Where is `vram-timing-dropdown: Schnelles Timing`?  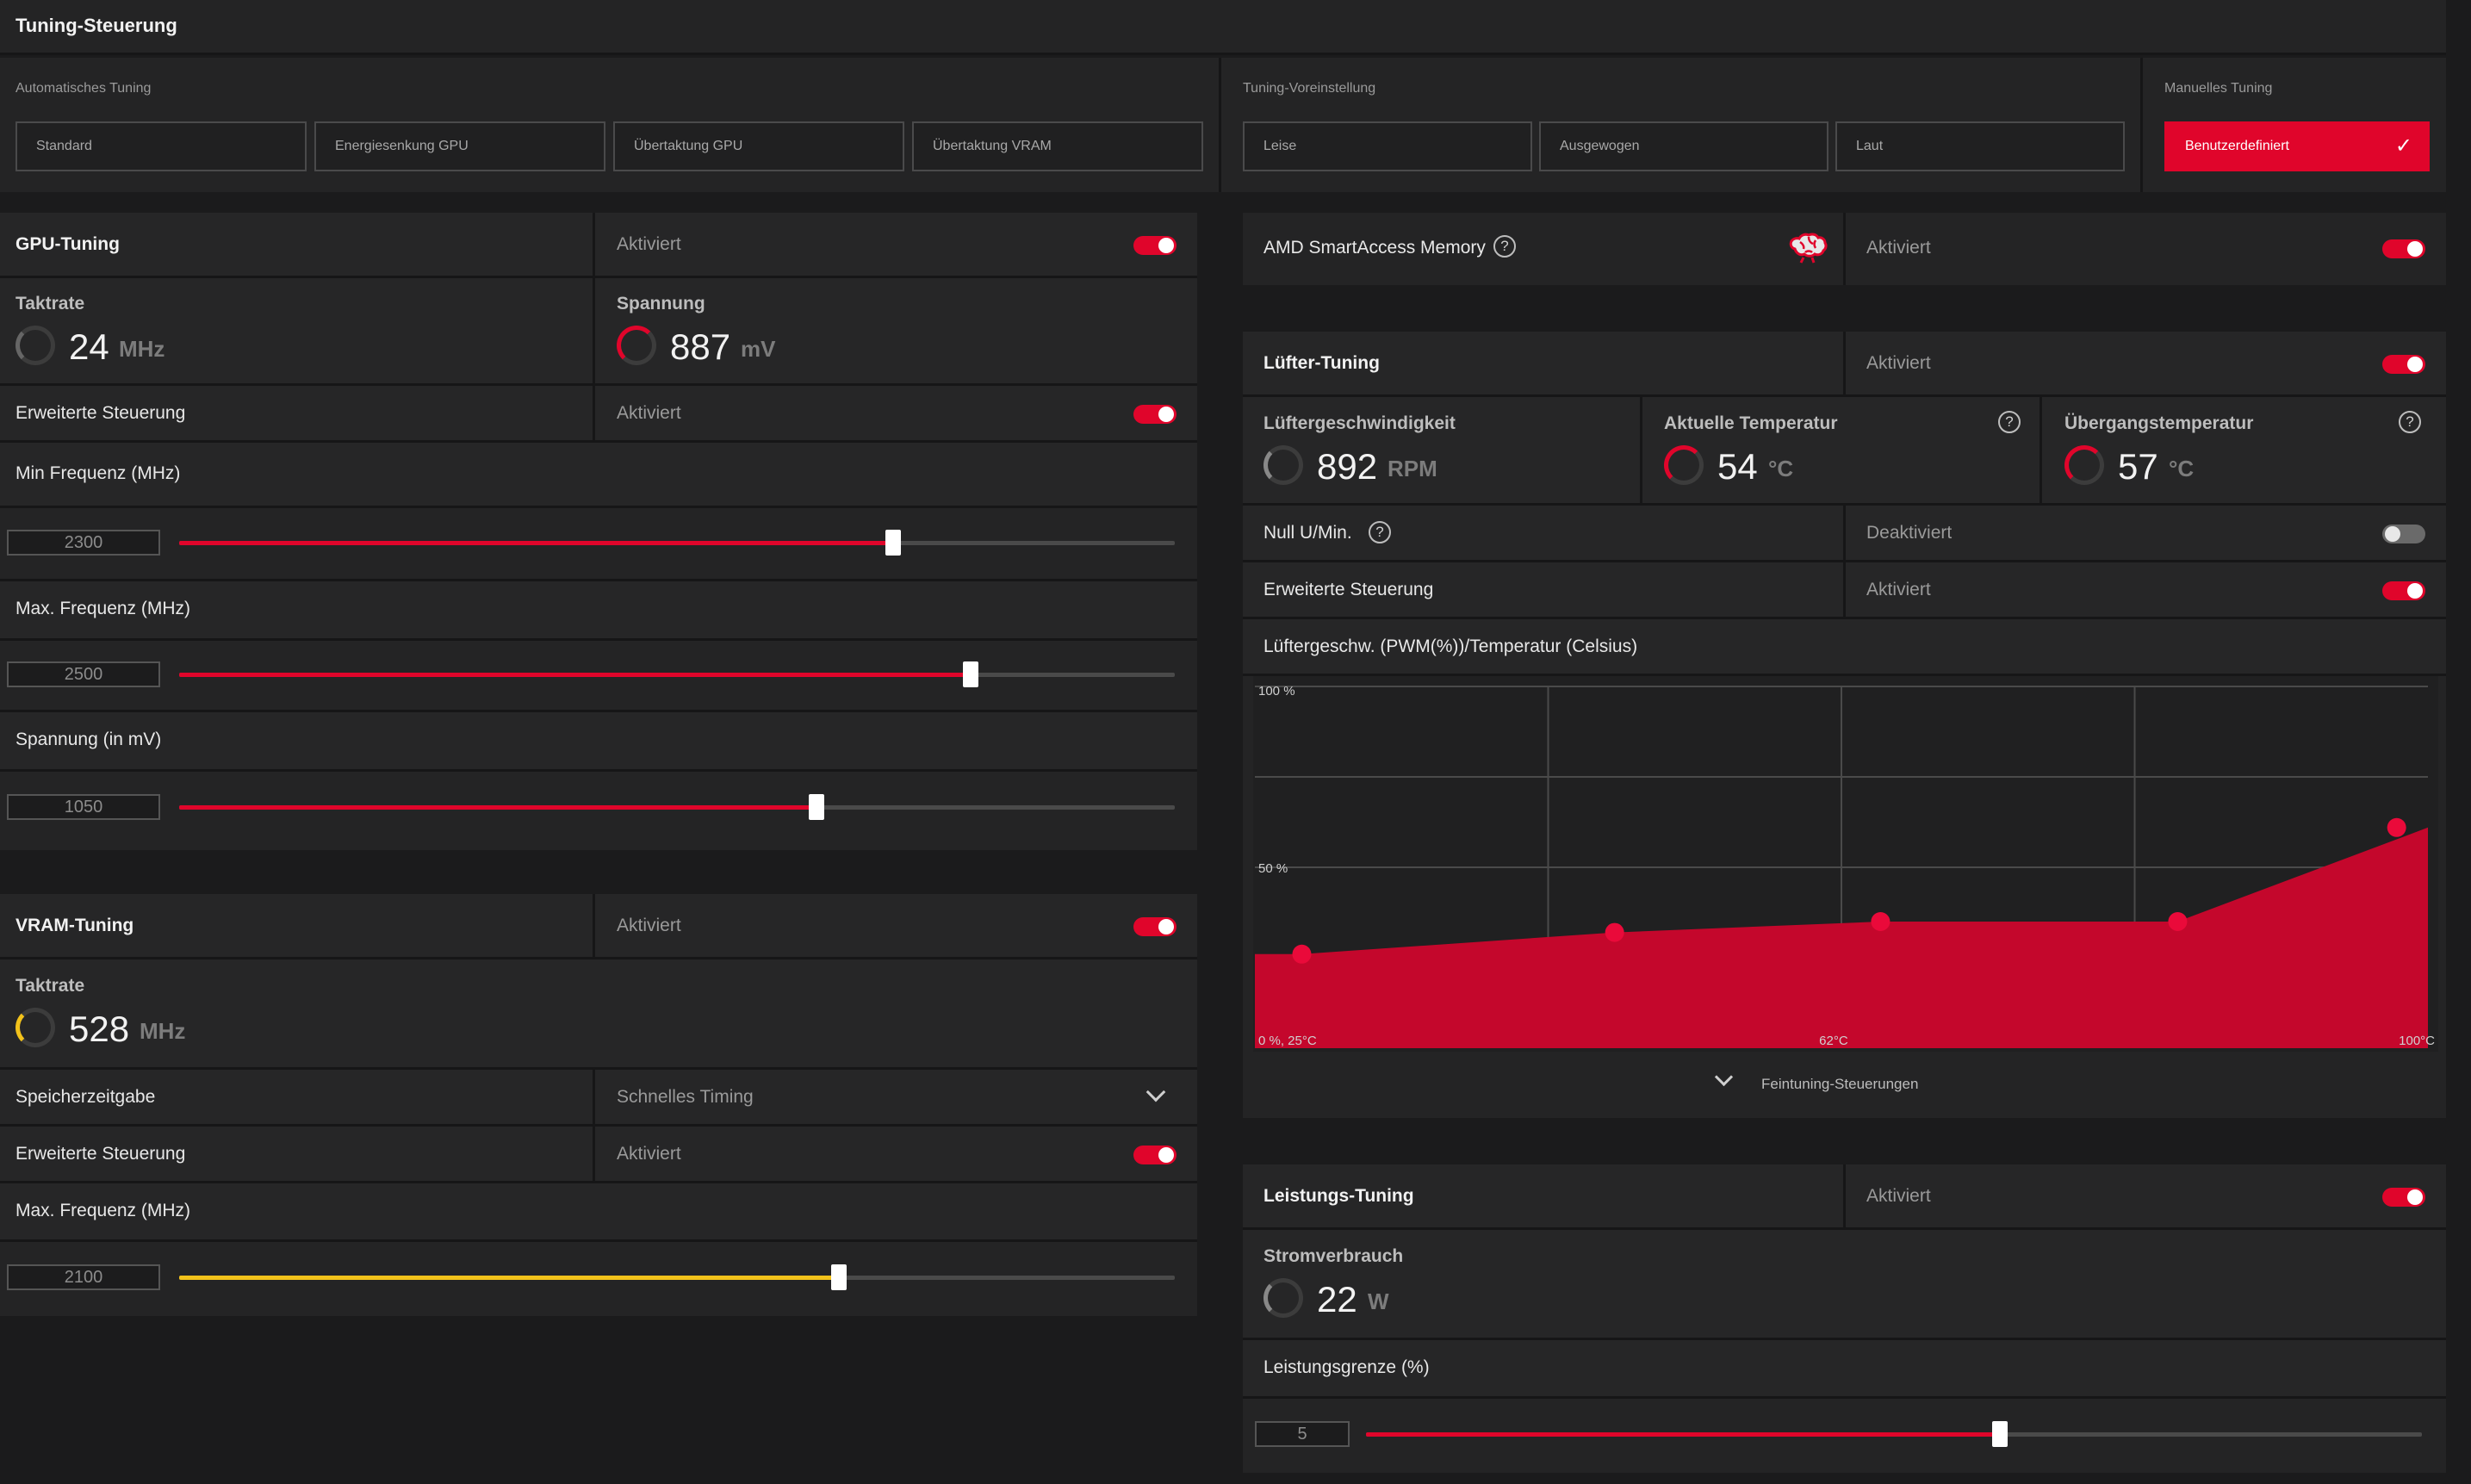
vram-timing-dropdown: Schnelles Timing is located at coordinates (685, 1097).